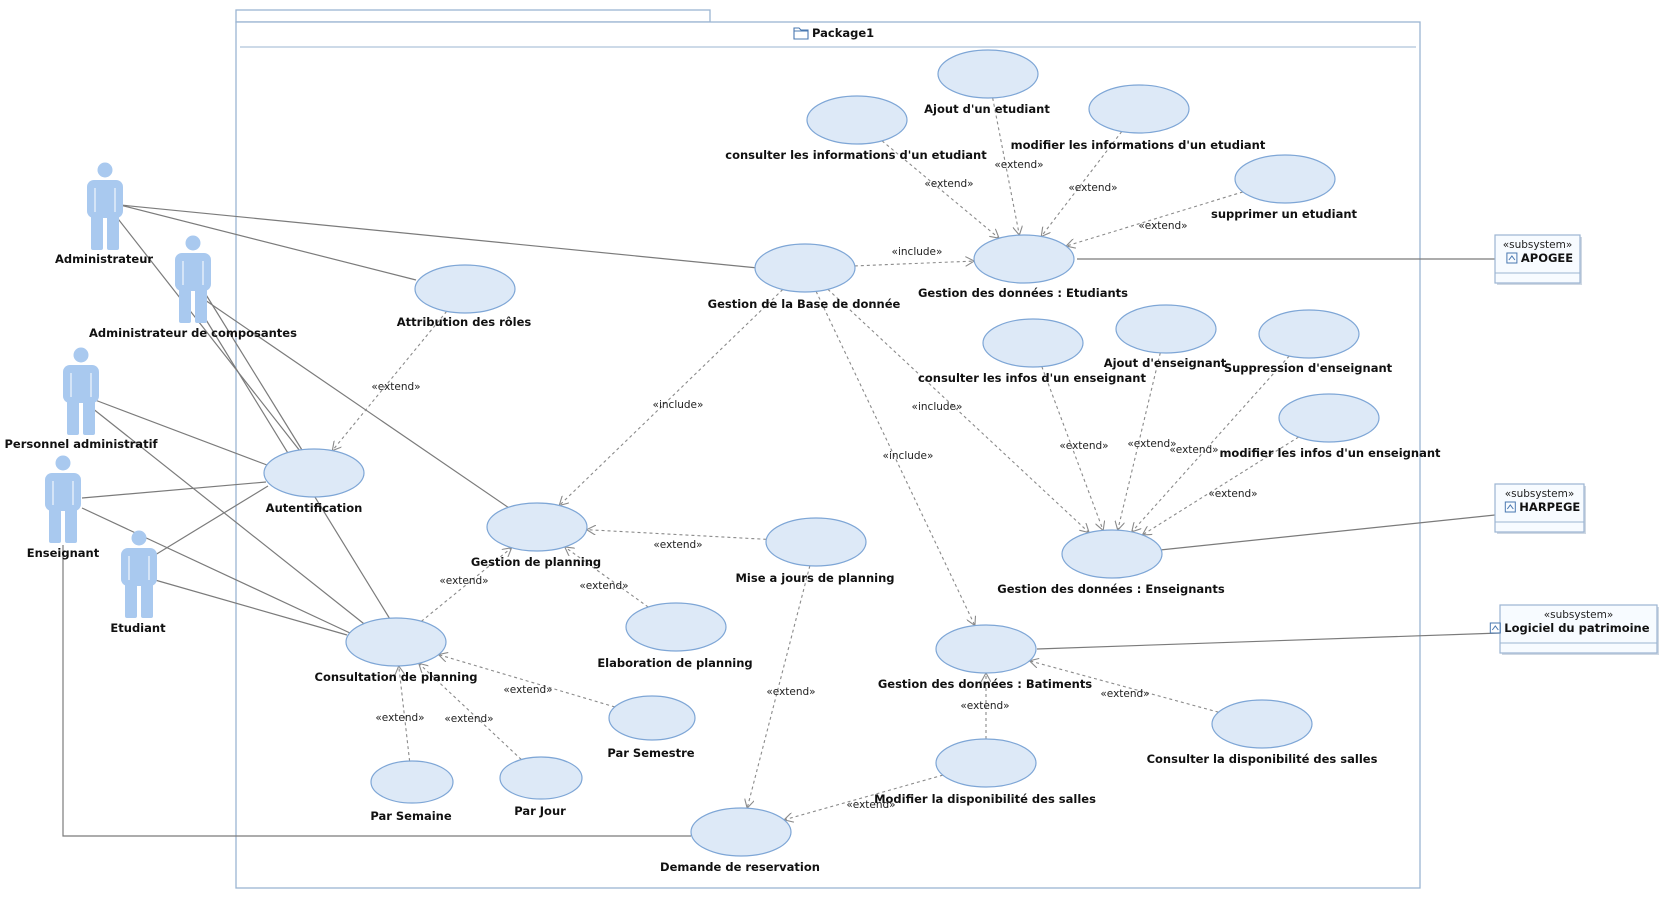  What do you see at coordinates (541, 778) in the screenshot?
I see `uc-jour-ellipse` at bounding box center [541, 778].